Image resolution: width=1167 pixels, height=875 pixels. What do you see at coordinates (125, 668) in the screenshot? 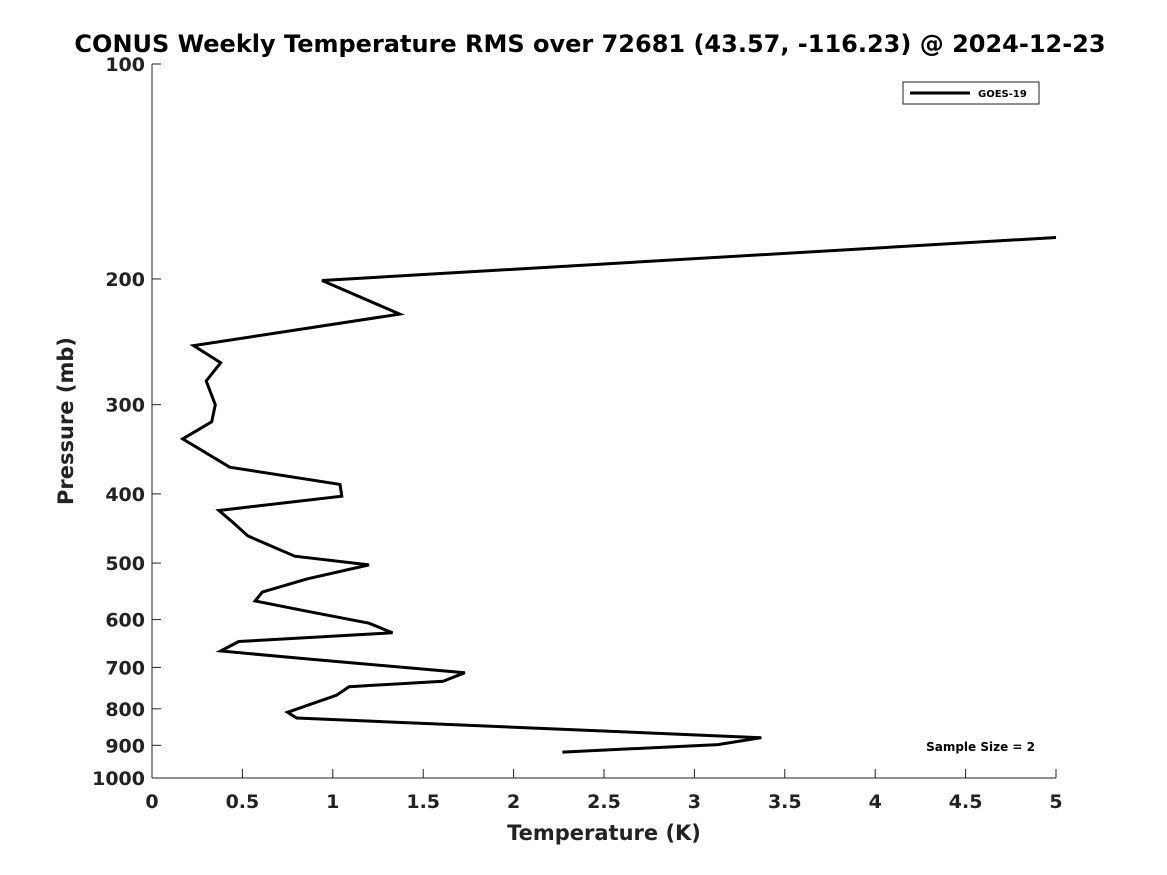
I see `y-tick-label: 700` at bounding box center [125, 668].